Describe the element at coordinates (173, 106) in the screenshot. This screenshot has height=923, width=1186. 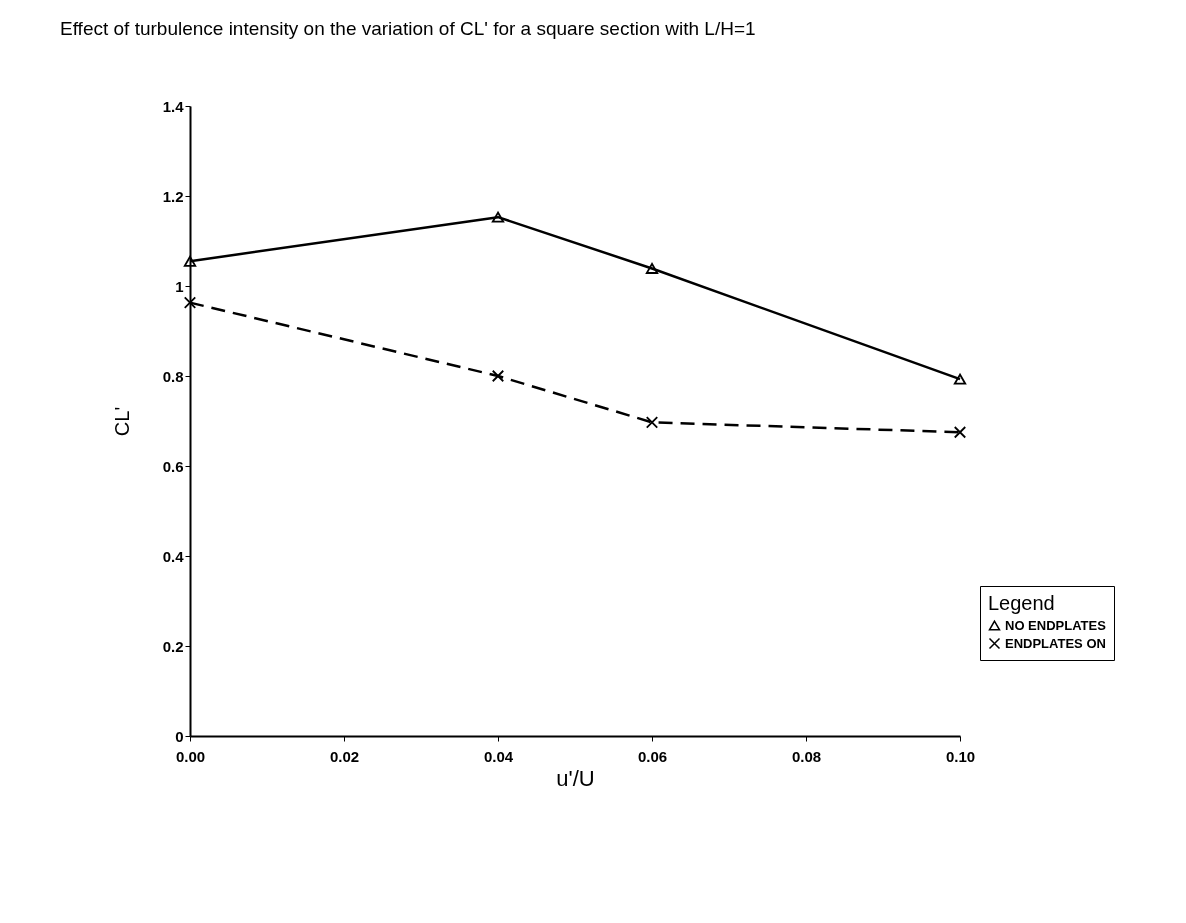
I see `y-tick-label: 1.4` at that location.